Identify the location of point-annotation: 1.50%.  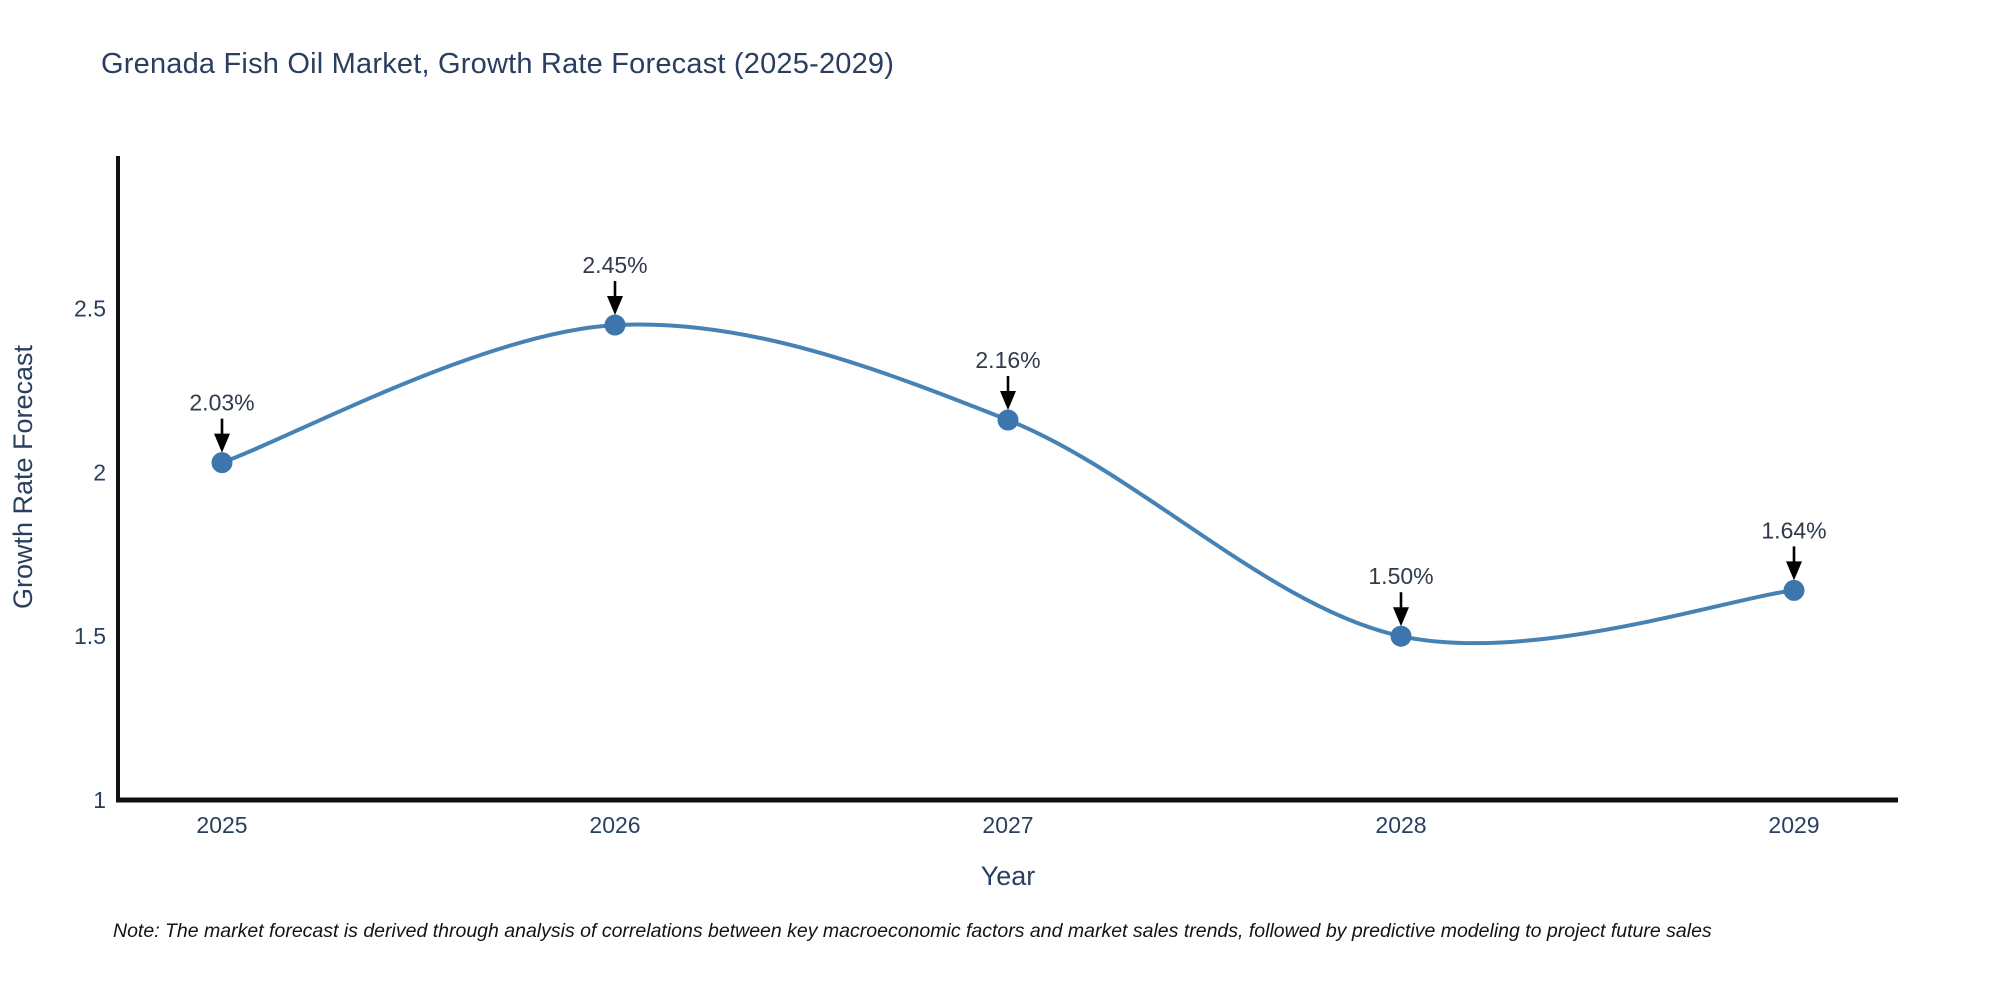
(1401, 595).